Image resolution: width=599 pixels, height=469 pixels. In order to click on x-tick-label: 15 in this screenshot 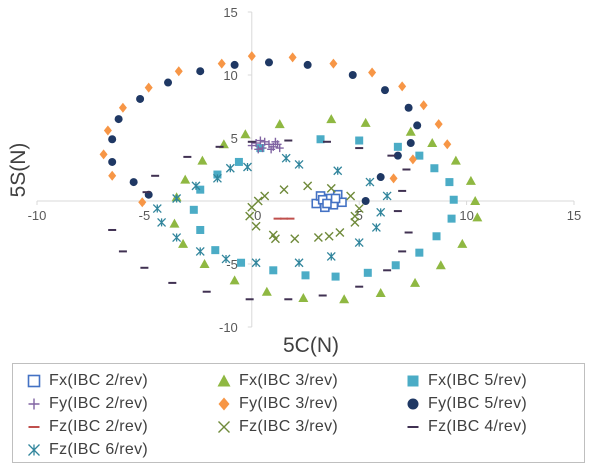, I will do `click(574, 215)`.